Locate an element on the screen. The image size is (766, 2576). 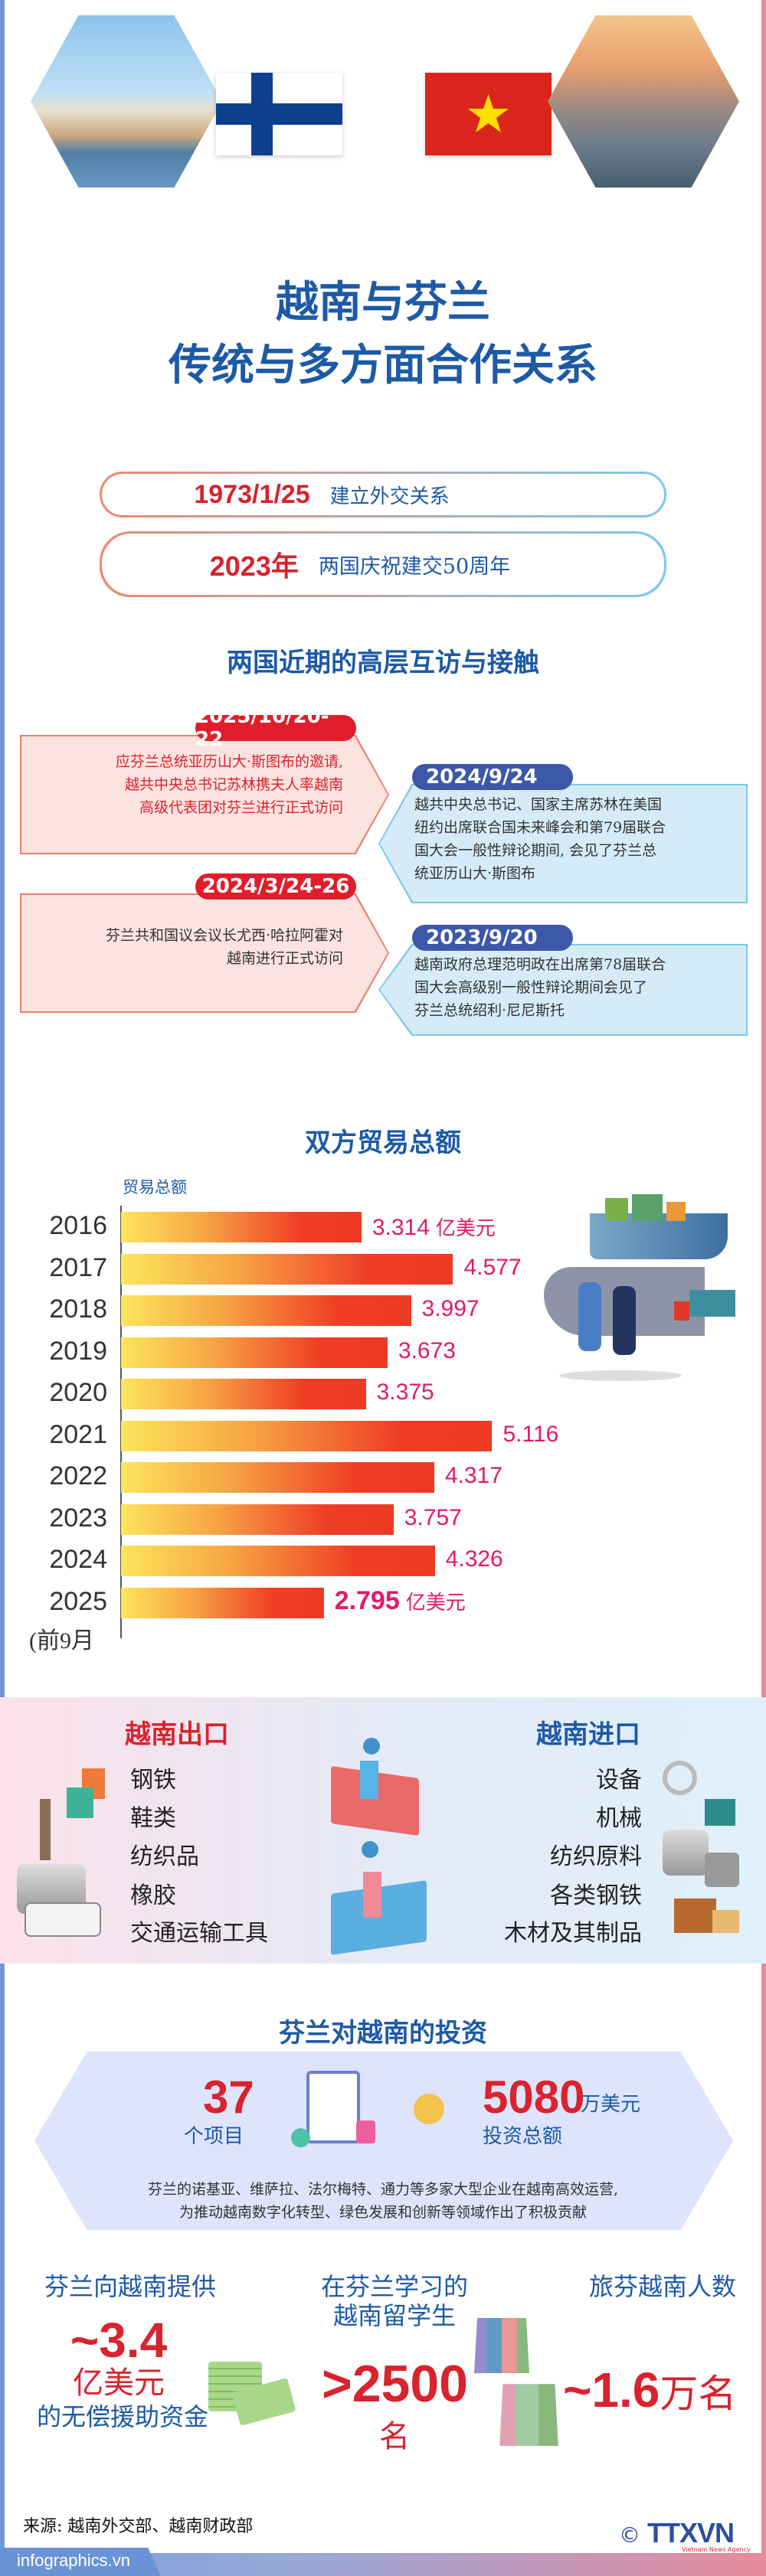
import-goods-icon is located at coordinates (701, 1852).